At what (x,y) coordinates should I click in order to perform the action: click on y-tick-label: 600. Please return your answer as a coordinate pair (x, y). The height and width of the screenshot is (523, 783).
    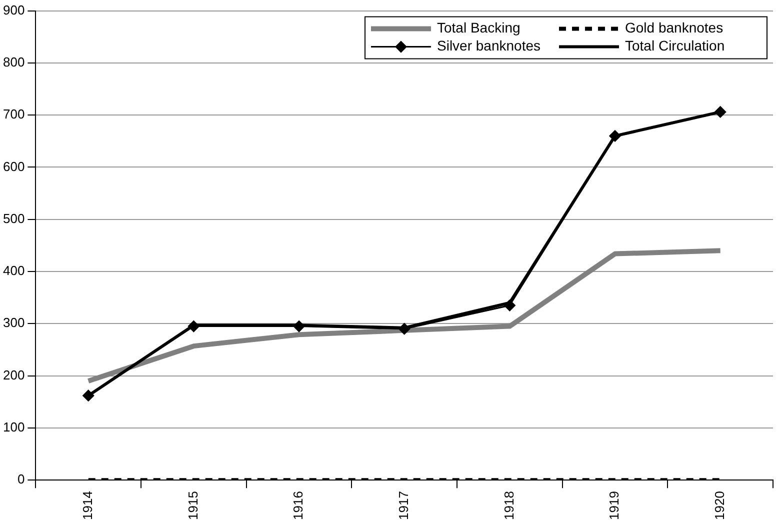
    Looking at the image, I should click on (13, 166).